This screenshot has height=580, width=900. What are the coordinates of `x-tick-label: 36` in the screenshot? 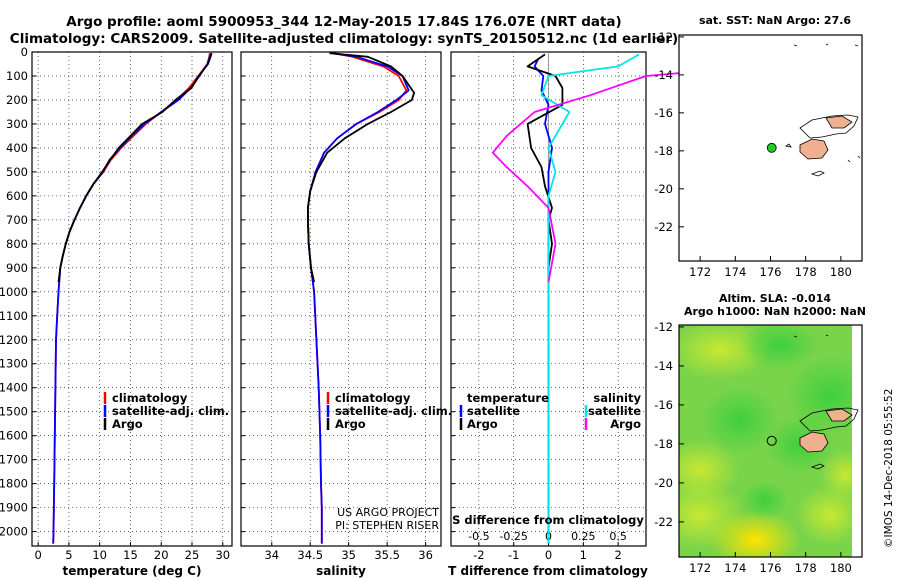 It's located at (425, 555).